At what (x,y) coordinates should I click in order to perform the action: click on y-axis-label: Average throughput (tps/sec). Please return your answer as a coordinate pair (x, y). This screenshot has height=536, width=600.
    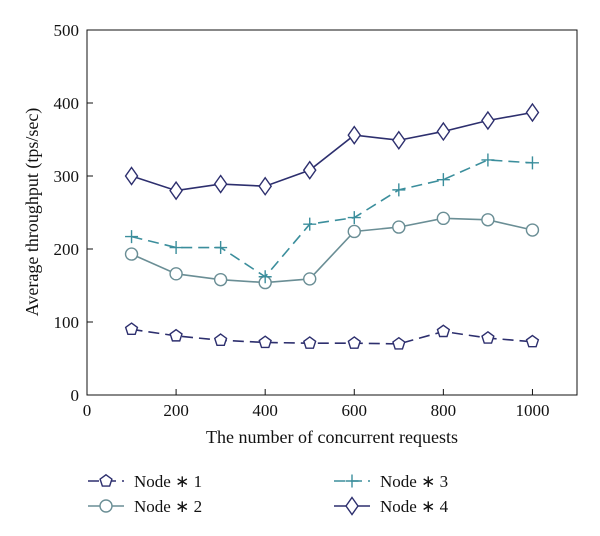
    Looking at the image, I should click on (32, 212).